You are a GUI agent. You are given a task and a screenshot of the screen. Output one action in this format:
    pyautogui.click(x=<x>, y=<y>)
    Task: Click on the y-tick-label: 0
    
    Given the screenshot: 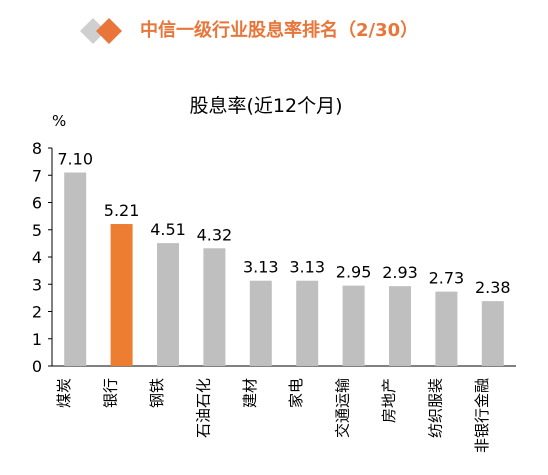 What is the action you would take?
    pyautogui.click(x=37, y=366)
    